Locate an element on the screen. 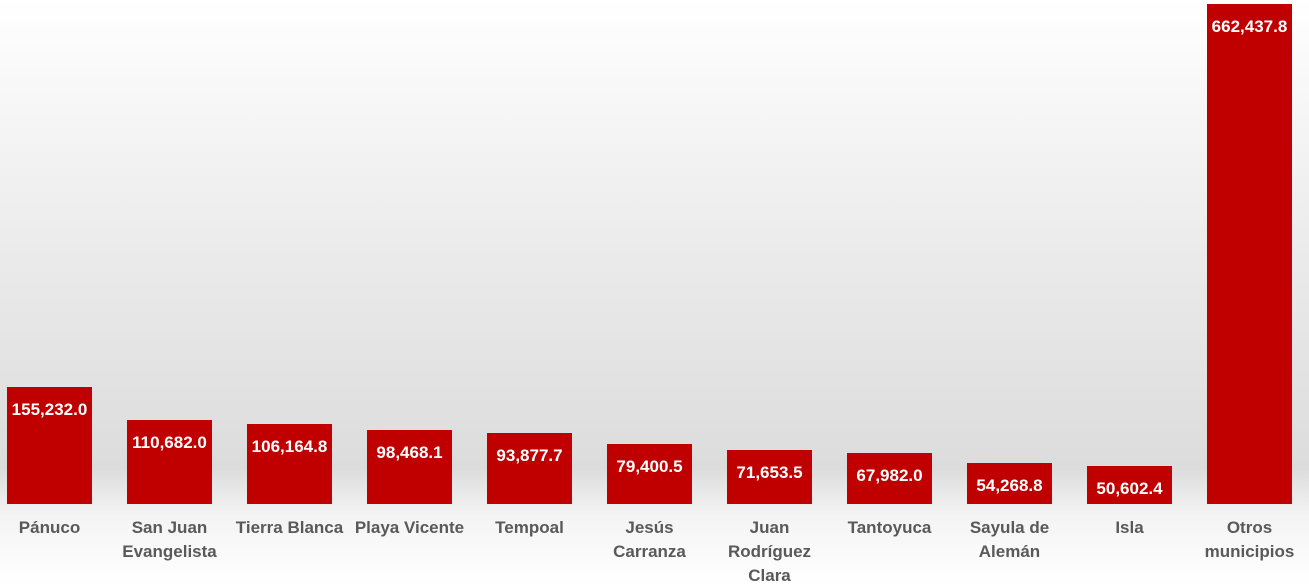 Image resolution: width=1309 pixels, height=586 pixels. value-label: 155,232.0 is located at coordinates (49, 409).